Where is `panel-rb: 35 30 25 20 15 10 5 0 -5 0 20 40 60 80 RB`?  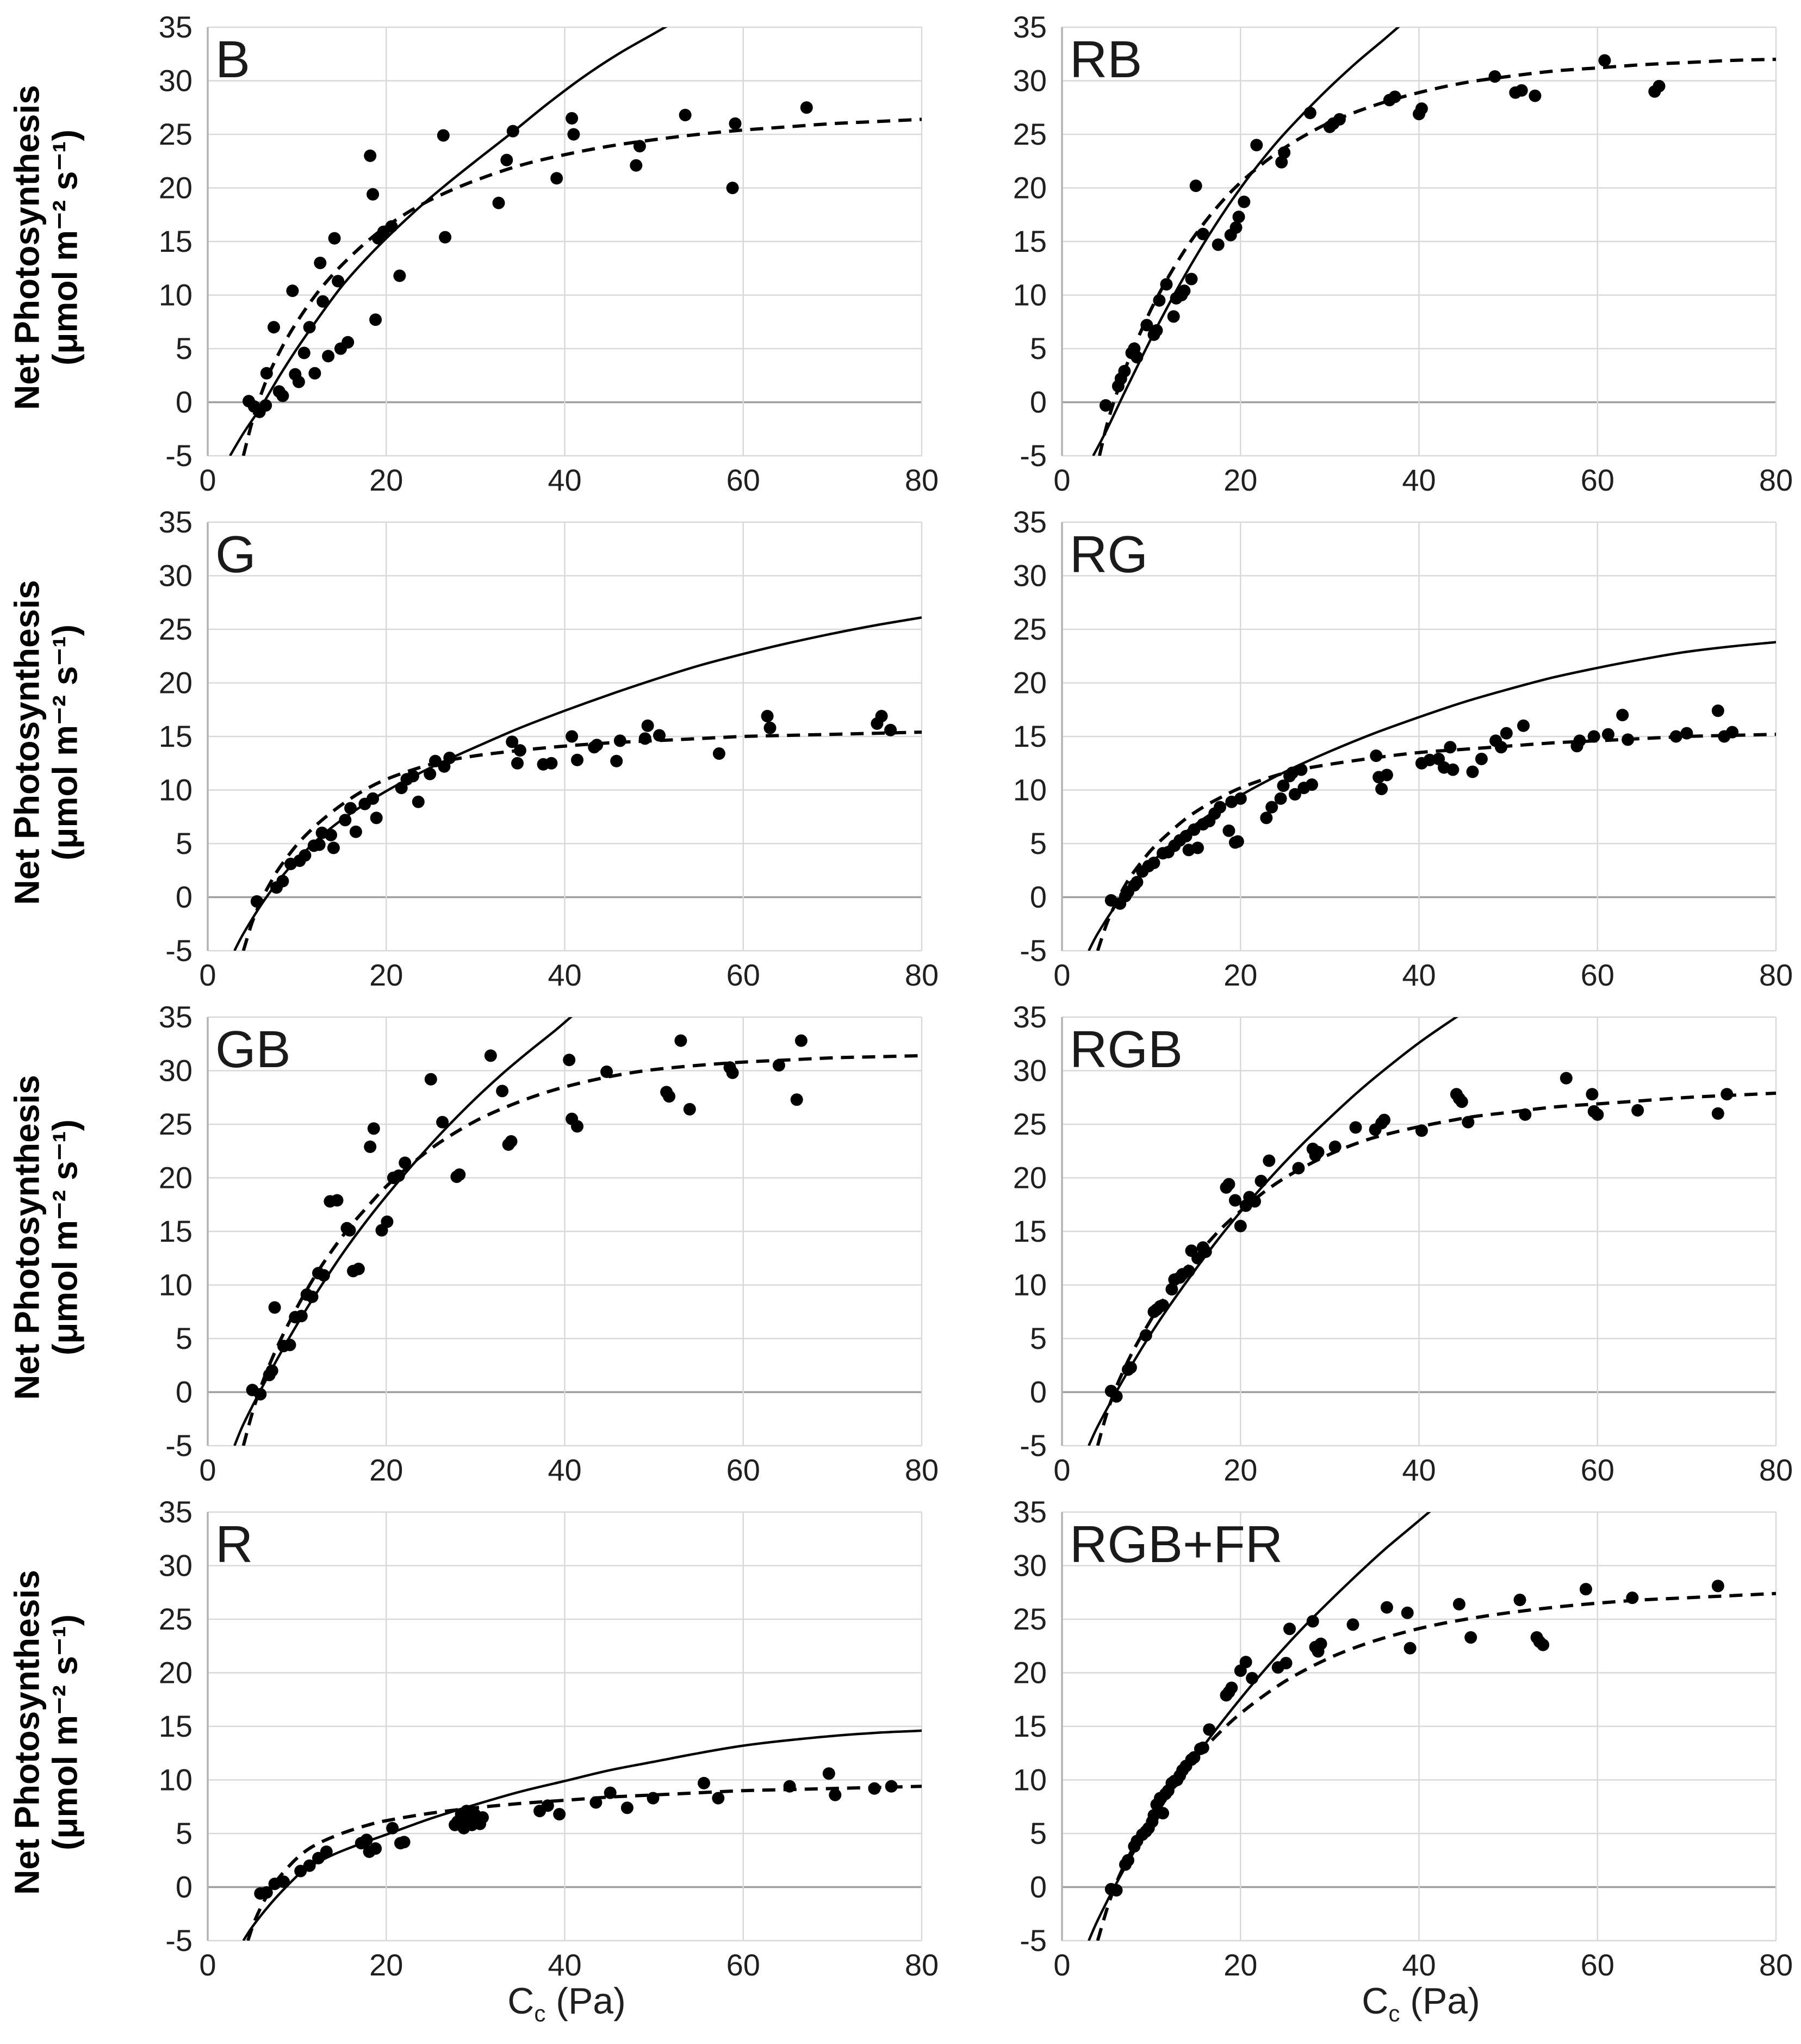
panel-rb: 35 30 25 20 15 10 5 0 -5 0 20 40 60 80 RB is located at coordinates (1374, 247).